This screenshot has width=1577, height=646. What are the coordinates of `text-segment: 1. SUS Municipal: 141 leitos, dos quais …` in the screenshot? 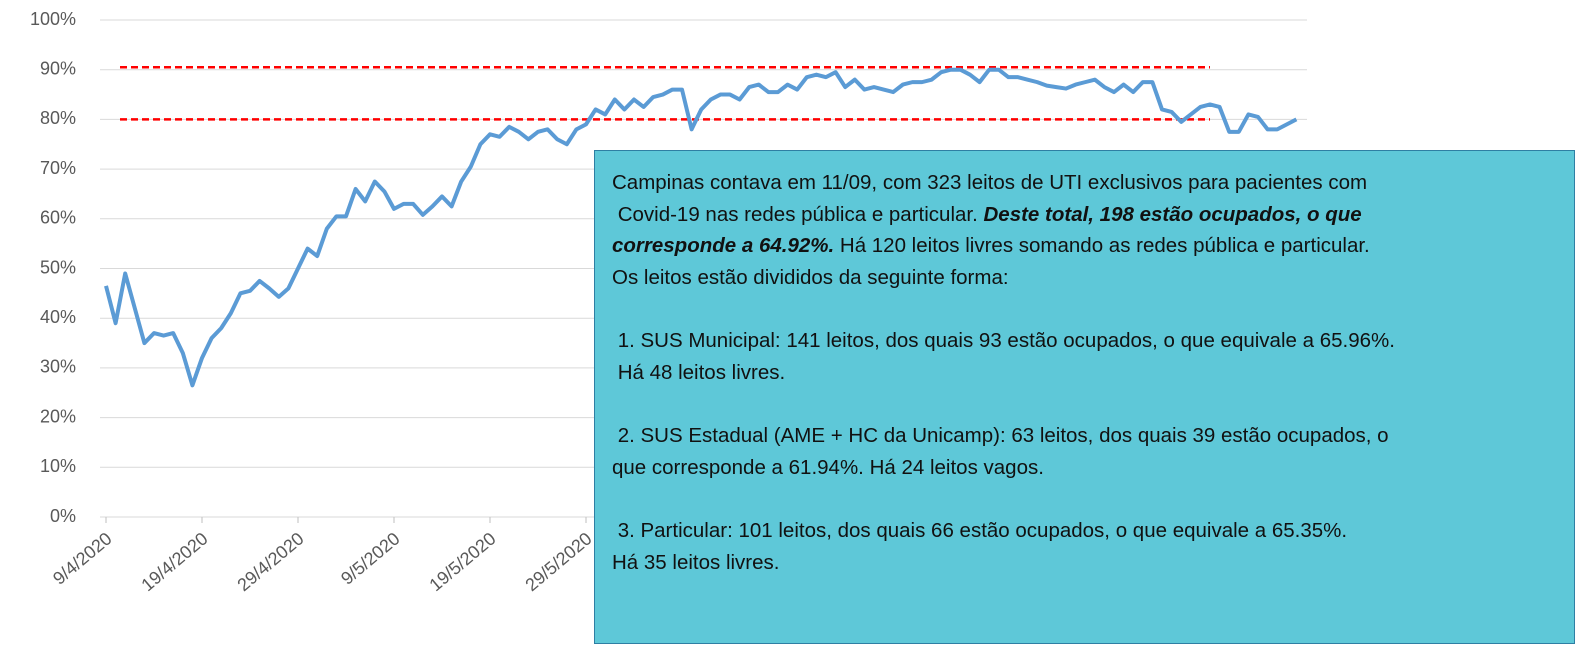 It's located at (1003, 340).